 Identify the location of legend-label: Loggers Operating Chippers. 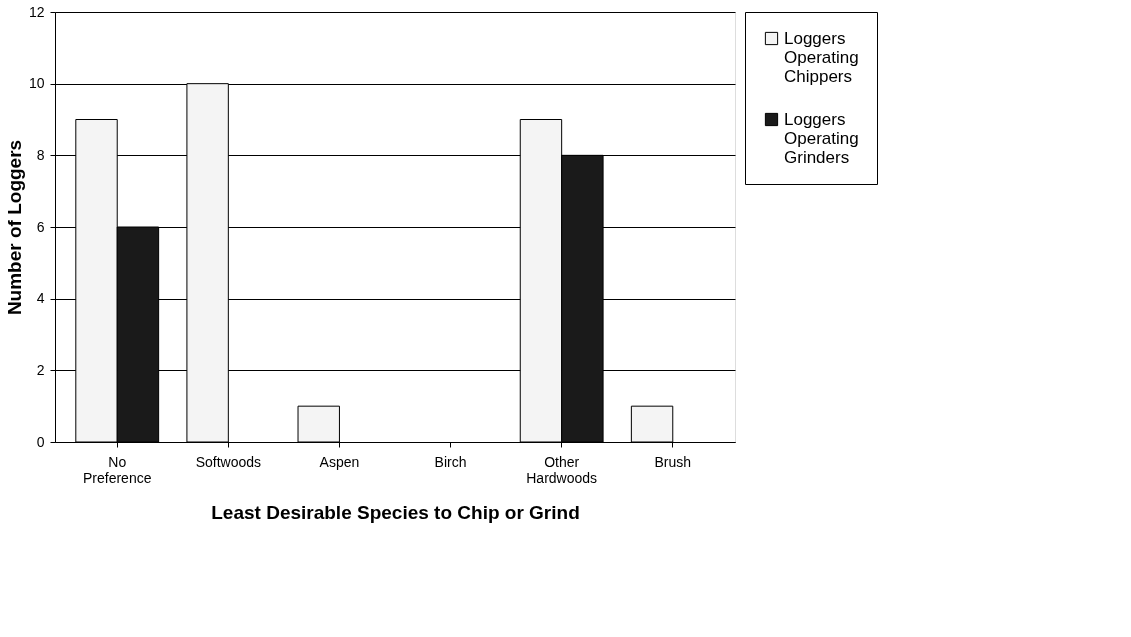
(821, 57).